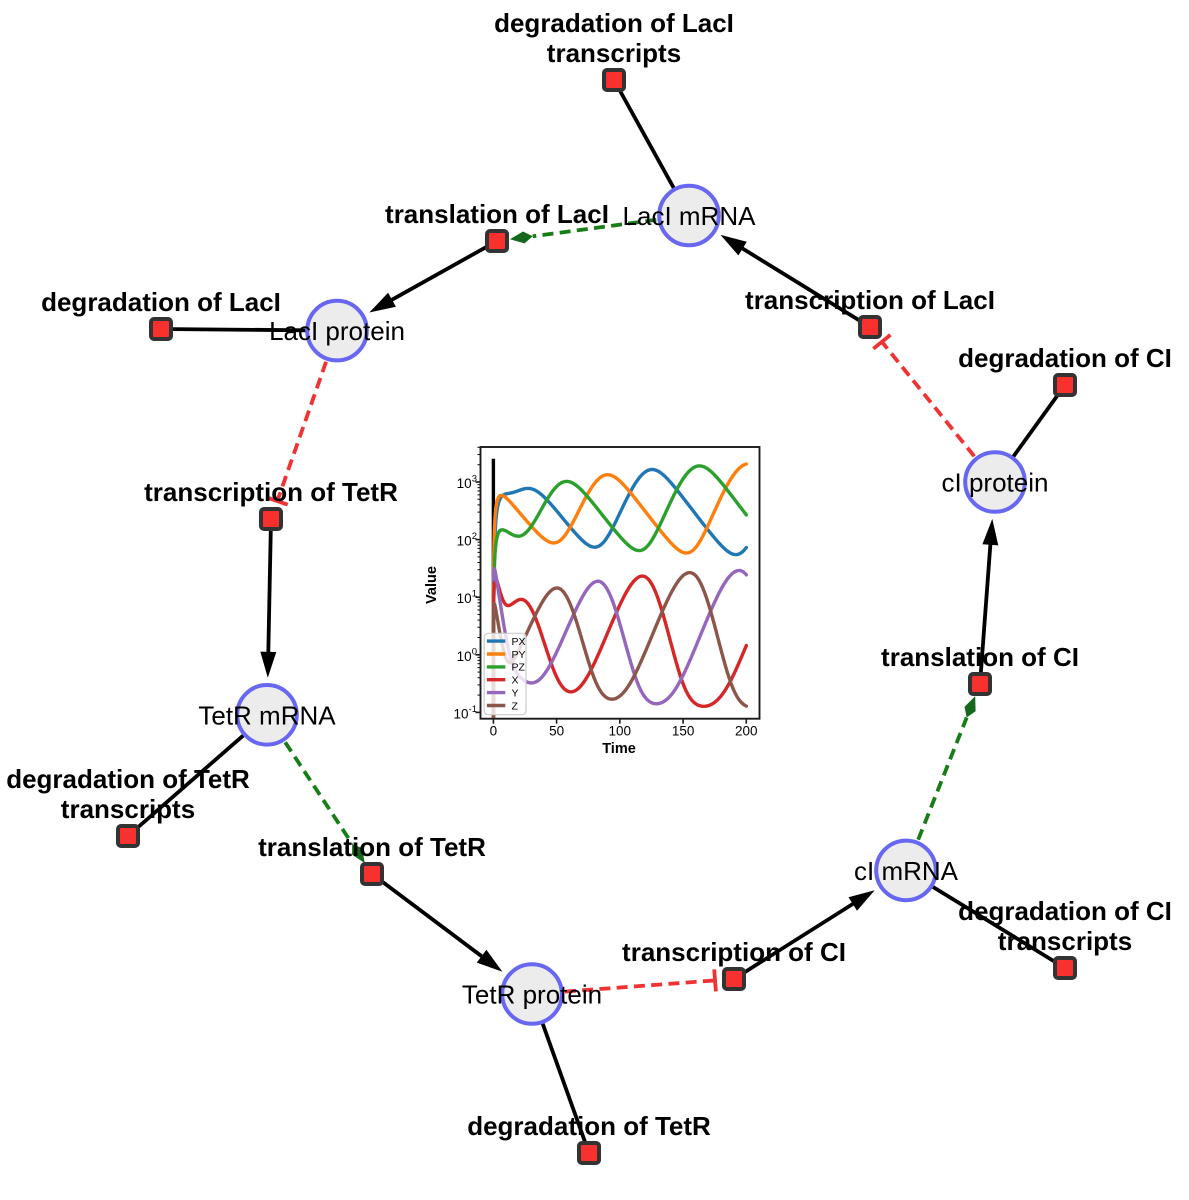  Describe the element at coordinates (870, 300) in the screenshot. I see `svg-text: transcription of LacI` at that location.